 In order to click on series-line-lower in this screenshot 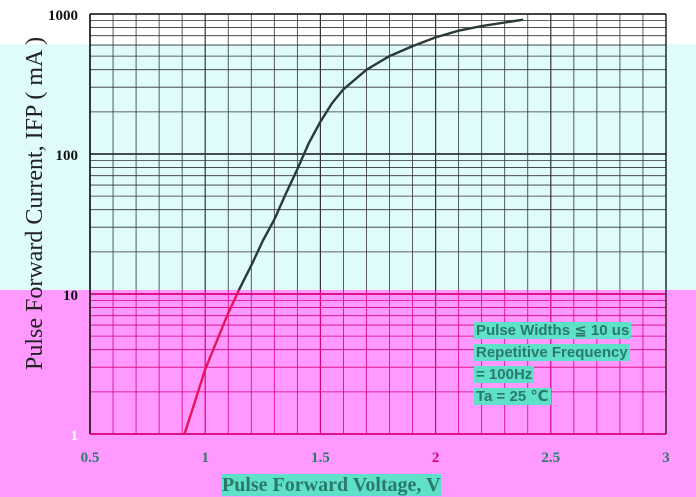, I will do `click(212, 362)`.